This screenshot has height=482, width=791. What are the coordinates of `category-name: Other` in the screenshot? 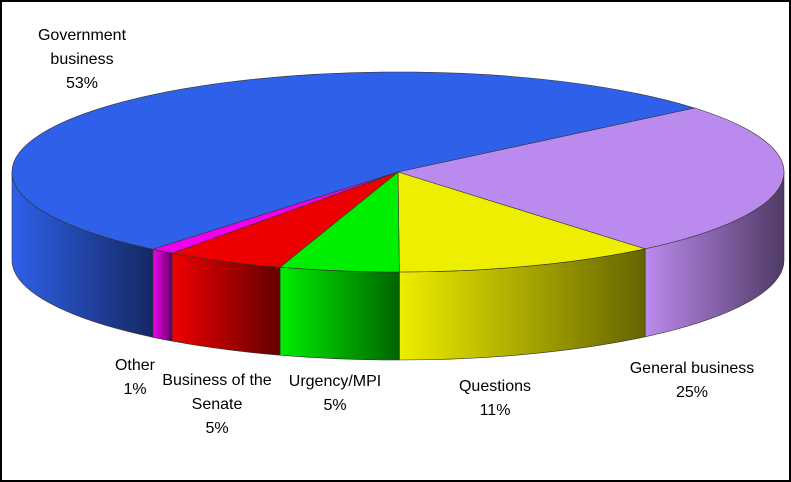 It's located at (134, 365).